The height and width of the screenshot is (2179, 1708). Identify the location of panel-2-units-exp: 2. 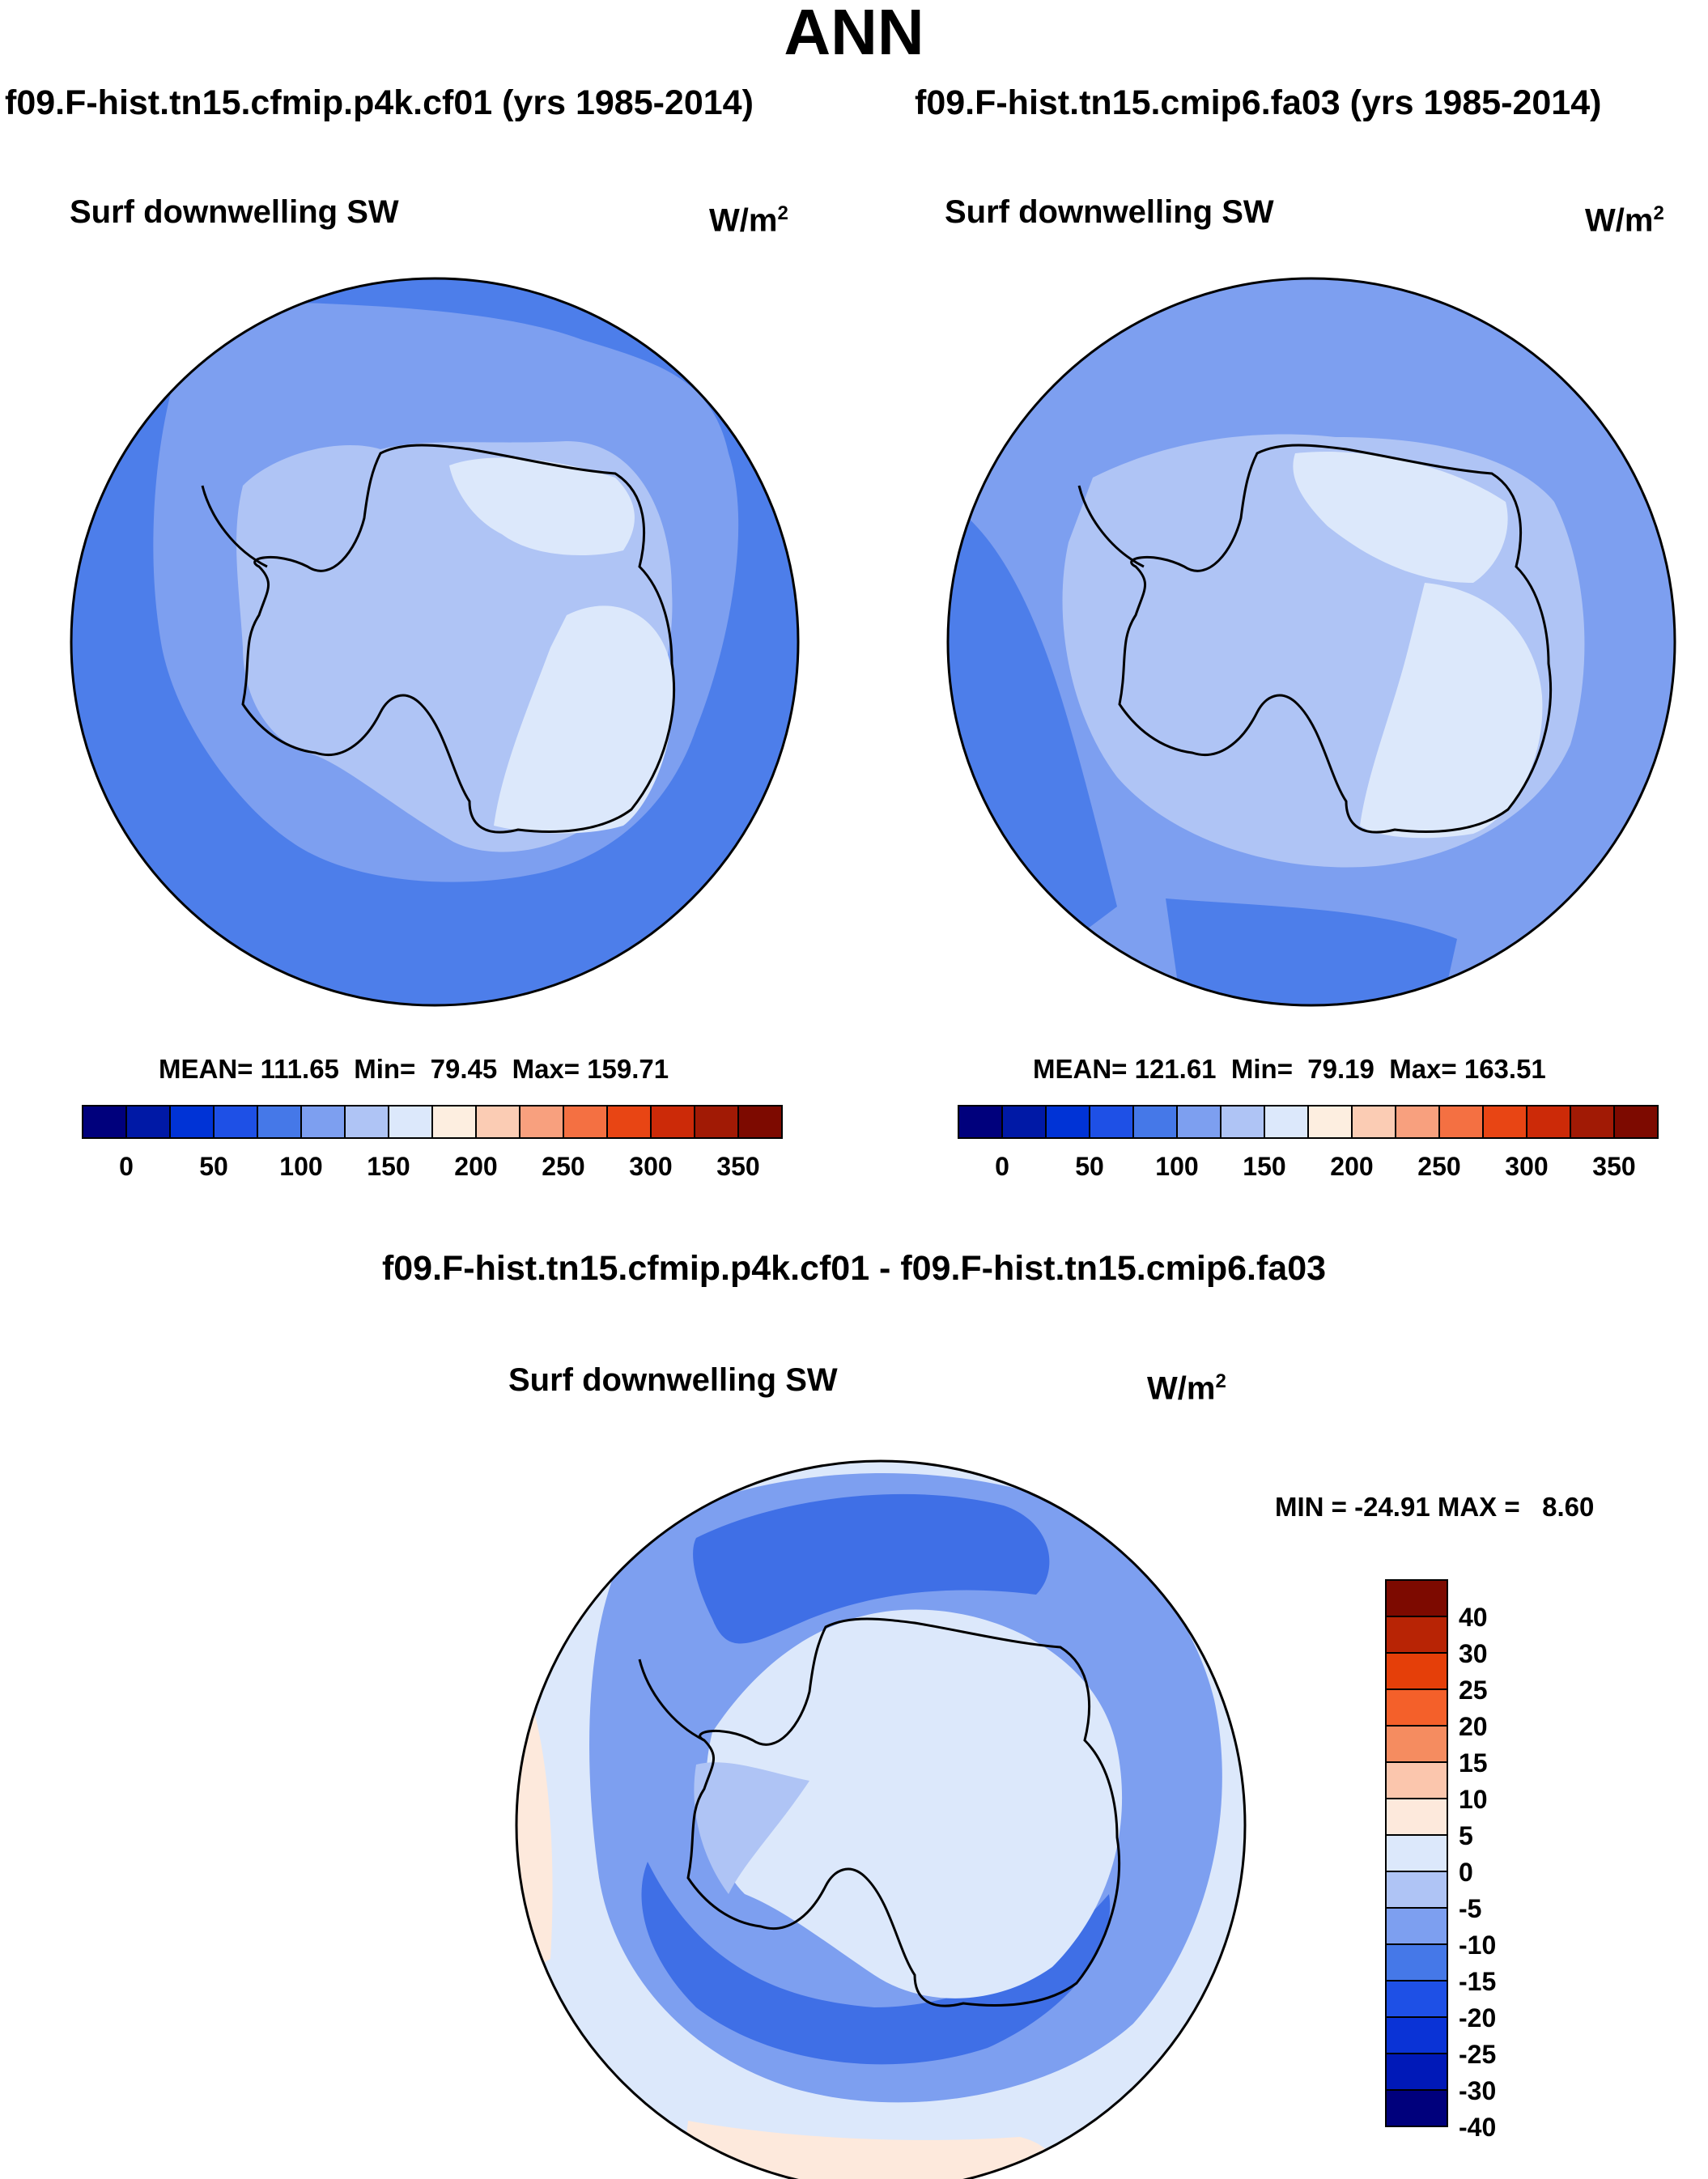
(1658, 213).